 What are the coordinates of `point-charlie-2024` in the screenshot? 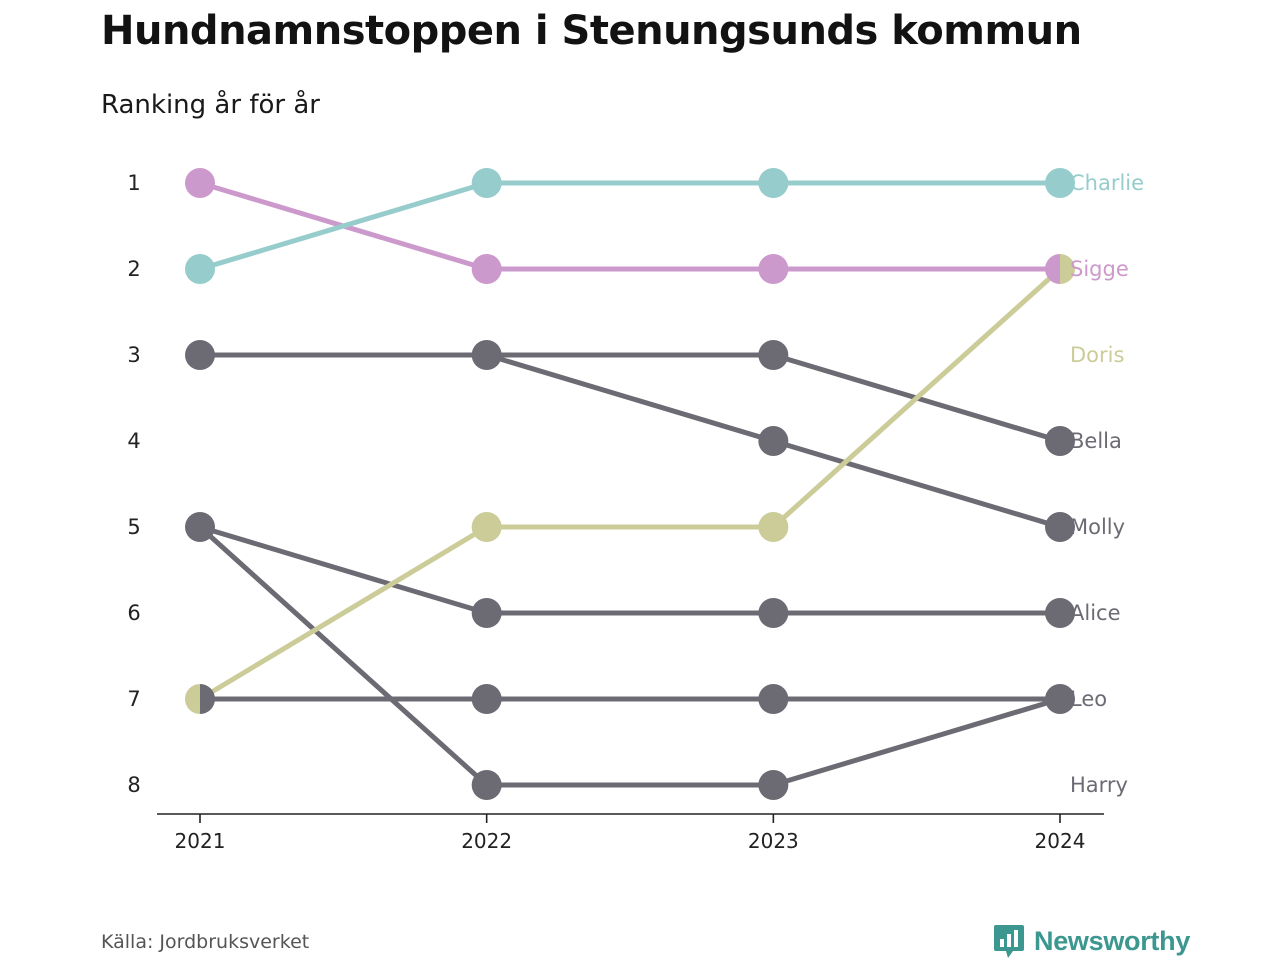 It's located at (1060, 183).